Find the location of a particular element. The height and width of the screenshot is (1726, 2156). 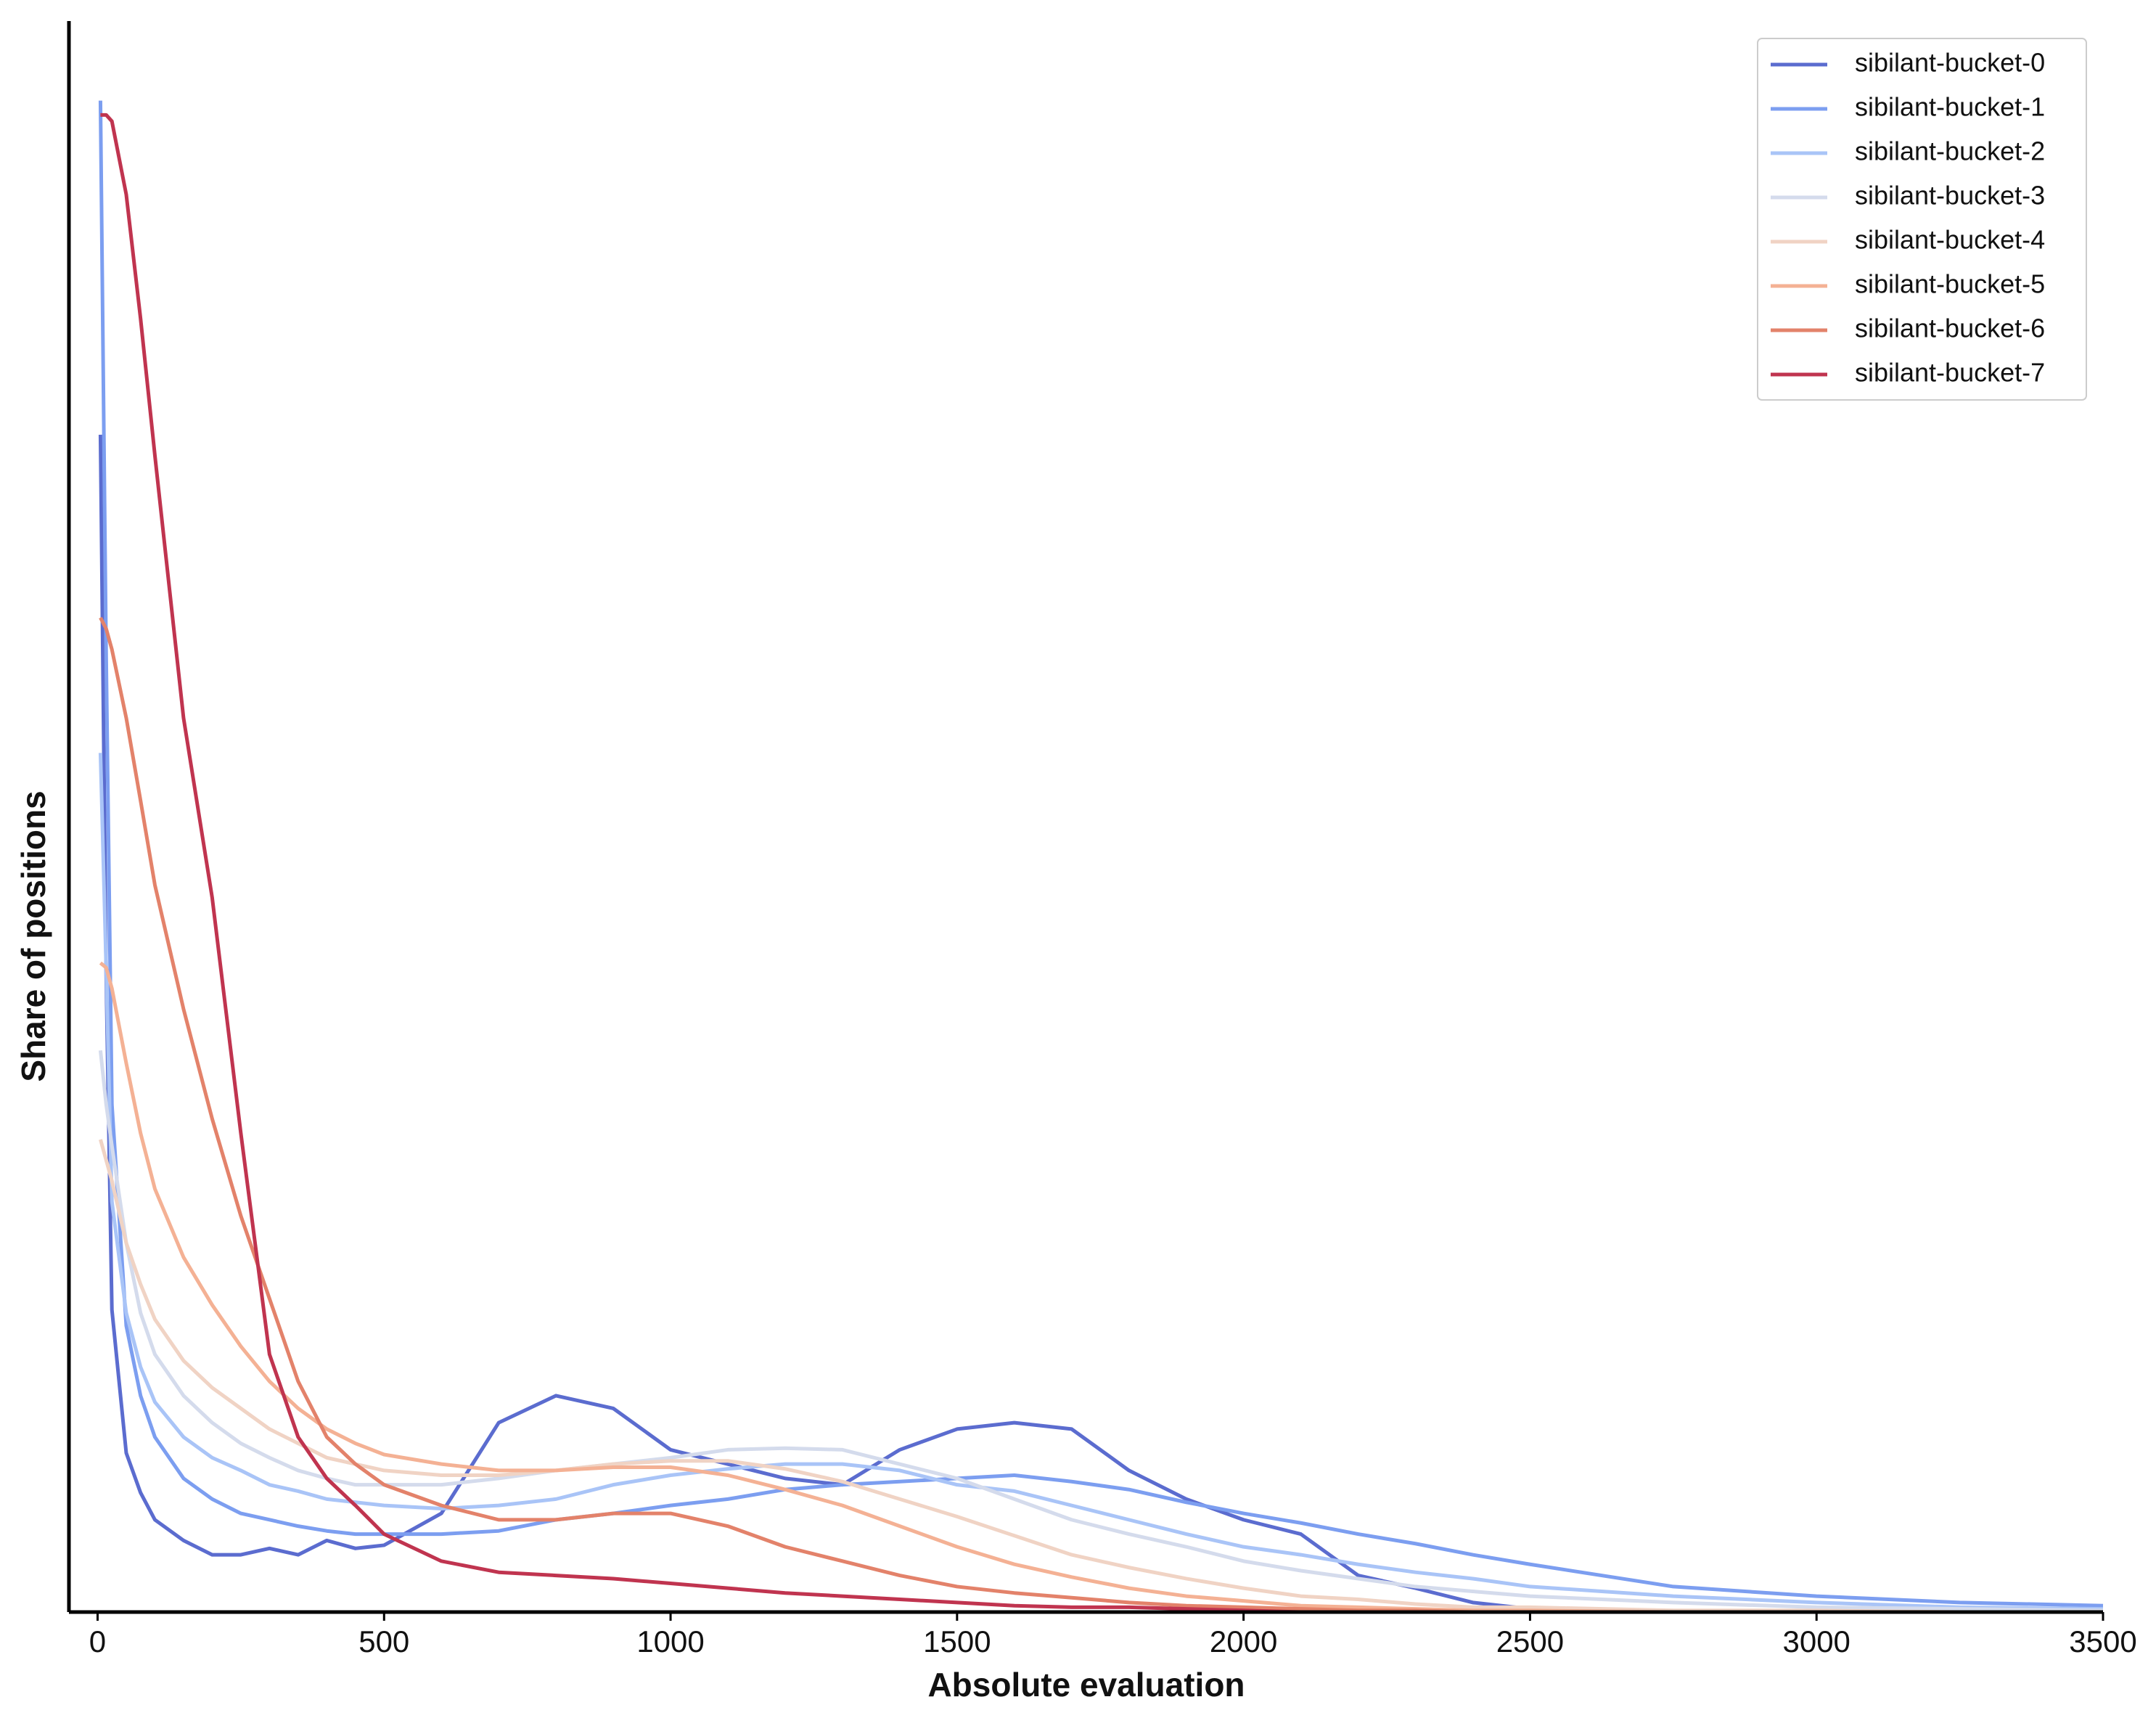

legend-box is located at coordinates (1922, 219).